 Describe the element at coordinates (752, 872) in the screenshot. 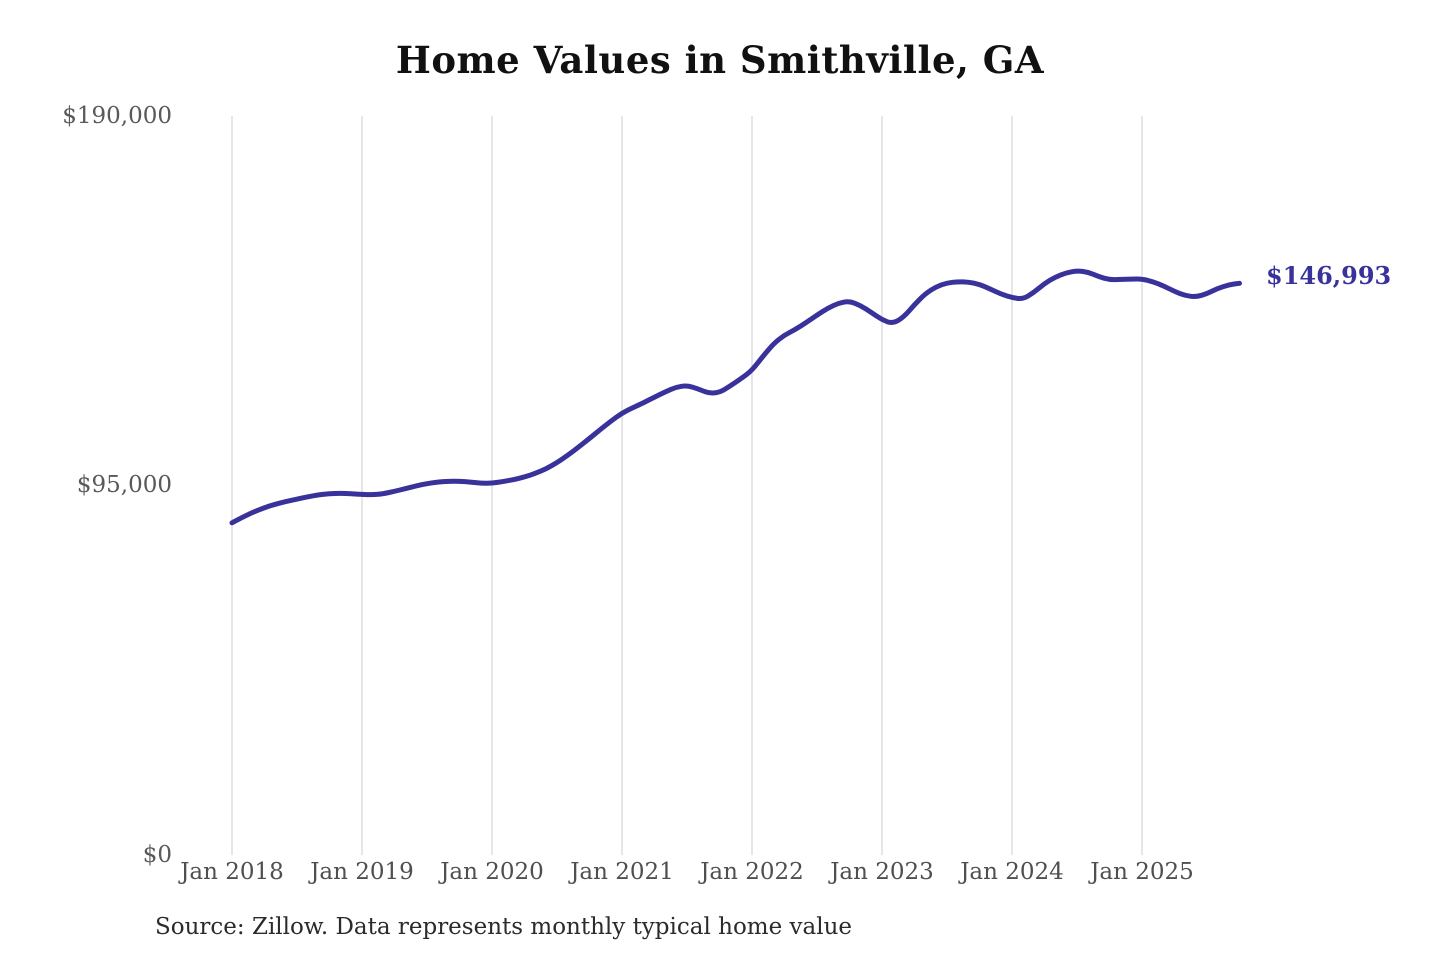

I see `x-axis-tick-jan-2022: Jan 2022` at that location.